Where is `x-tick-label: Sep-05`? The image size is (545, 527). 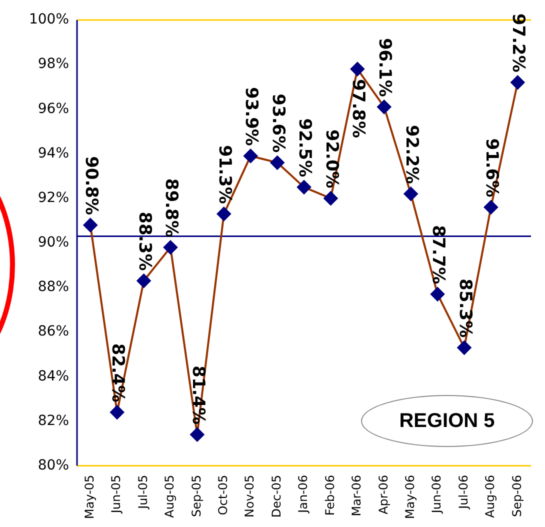 x-tick-label: Sep-05 is located at coordinates (196, 496).